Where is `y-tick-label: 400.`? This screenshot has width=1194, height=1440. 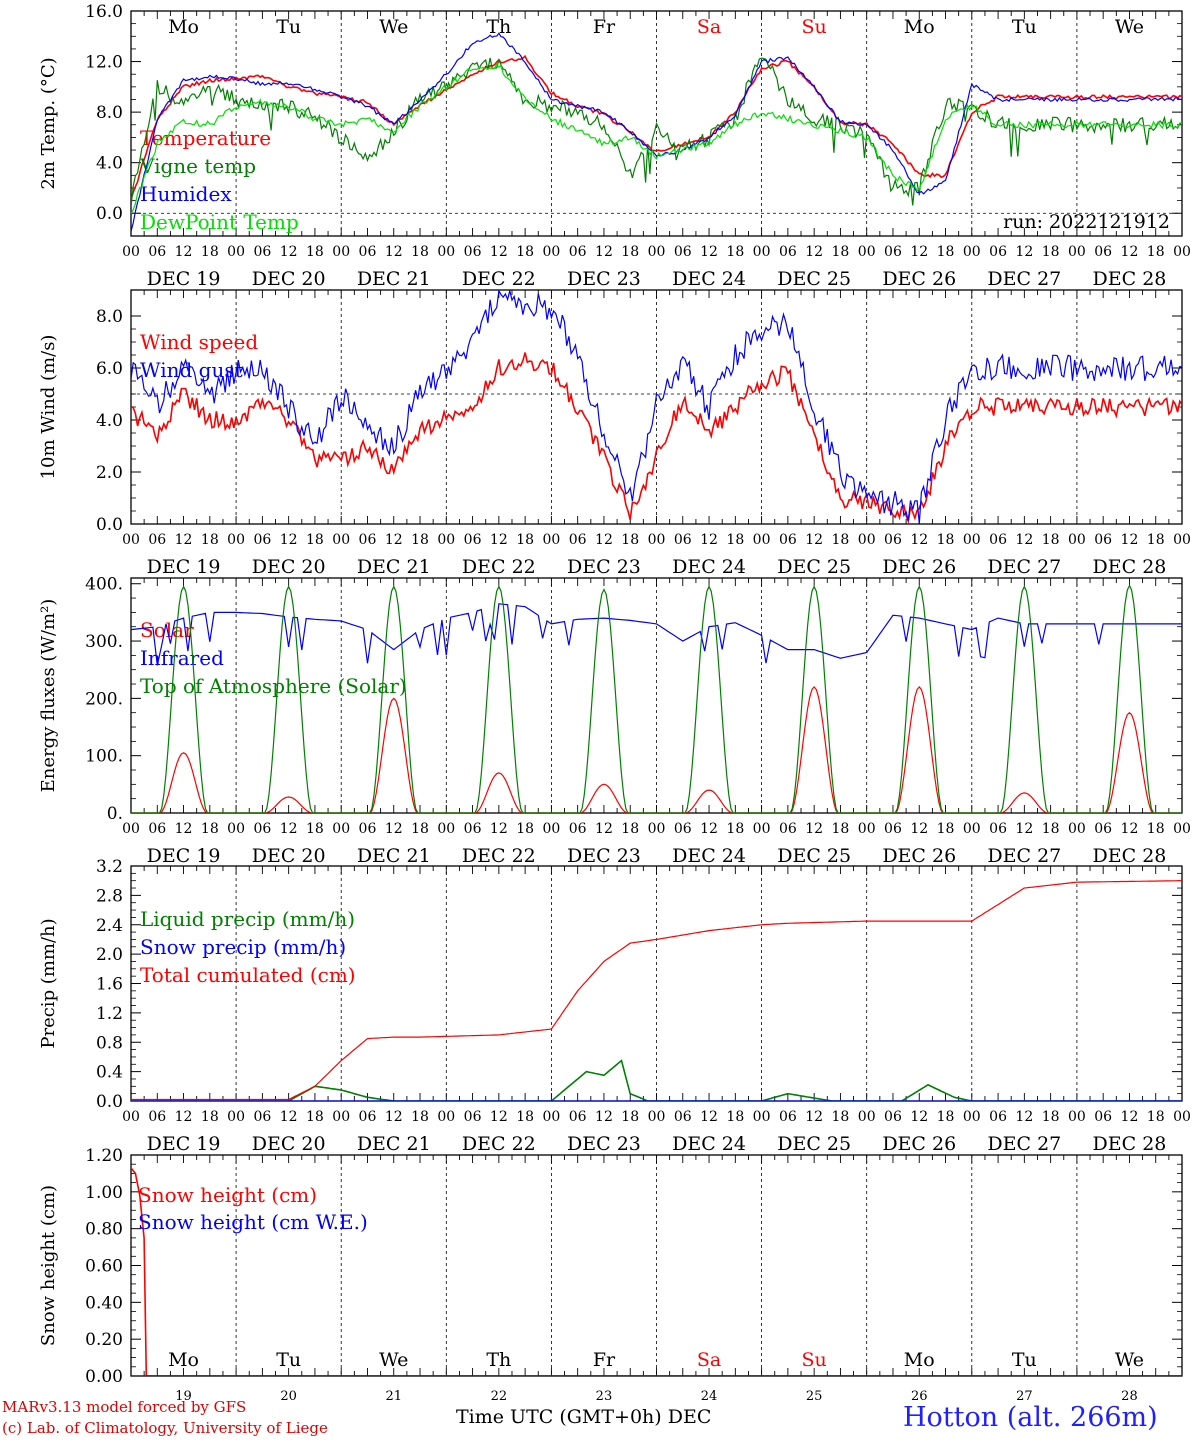 y-tick-label: 400. is located at coordinates (104, 585).